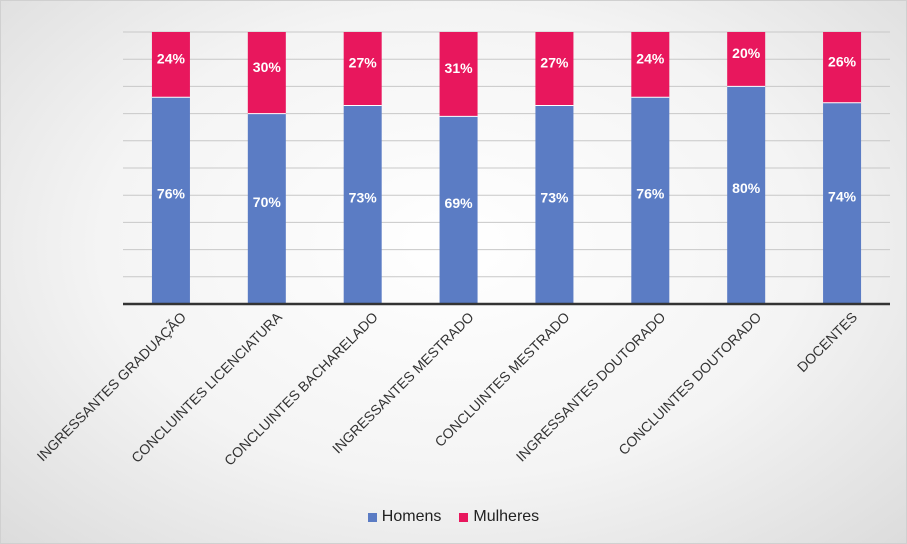 This screenshot has width=907, height=544. Describe the element at coordinates (746, 188) in the screenshot. I see `data-label-homens: 80%` at that location.